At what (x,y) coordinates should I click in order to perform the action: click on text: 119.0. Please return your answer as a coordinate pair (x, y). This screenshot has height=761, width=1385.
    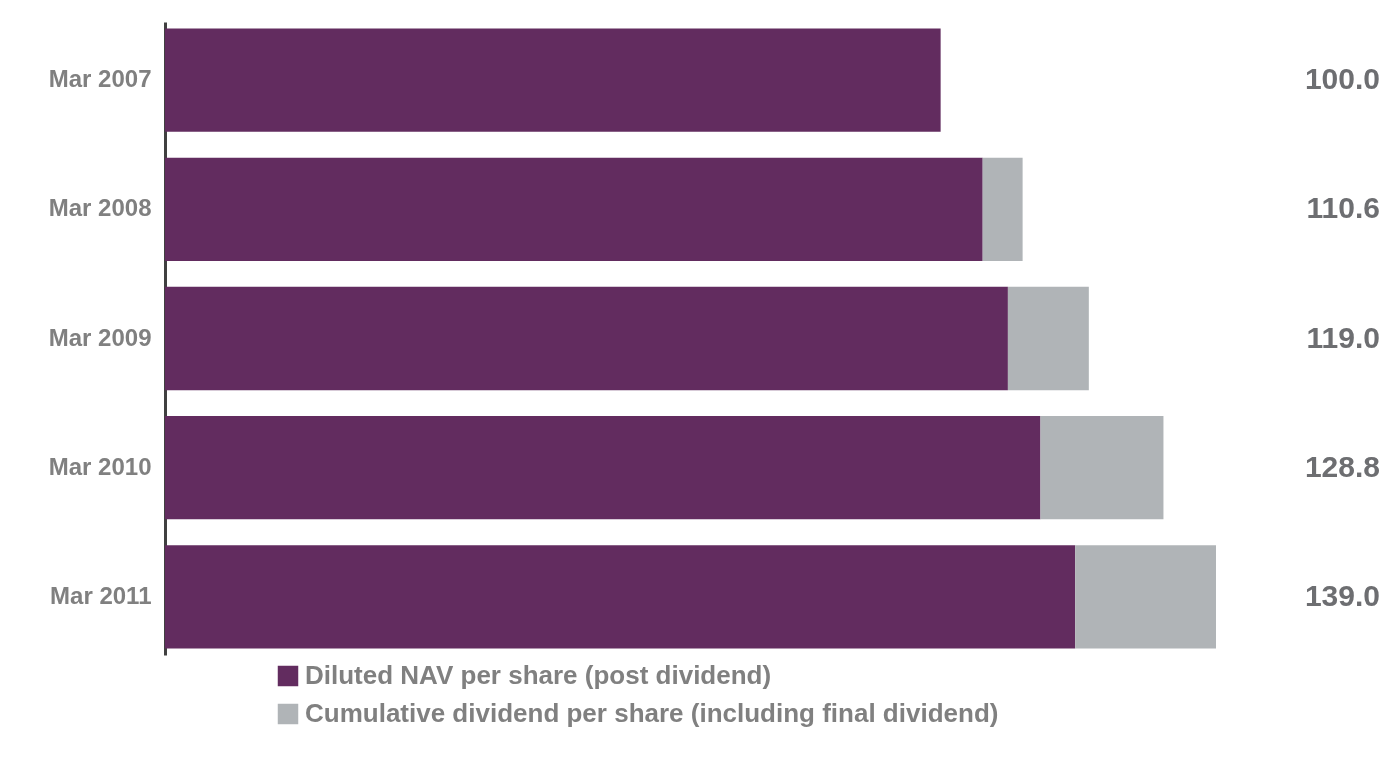
    Looking at the image, I should click on (1343, 337).